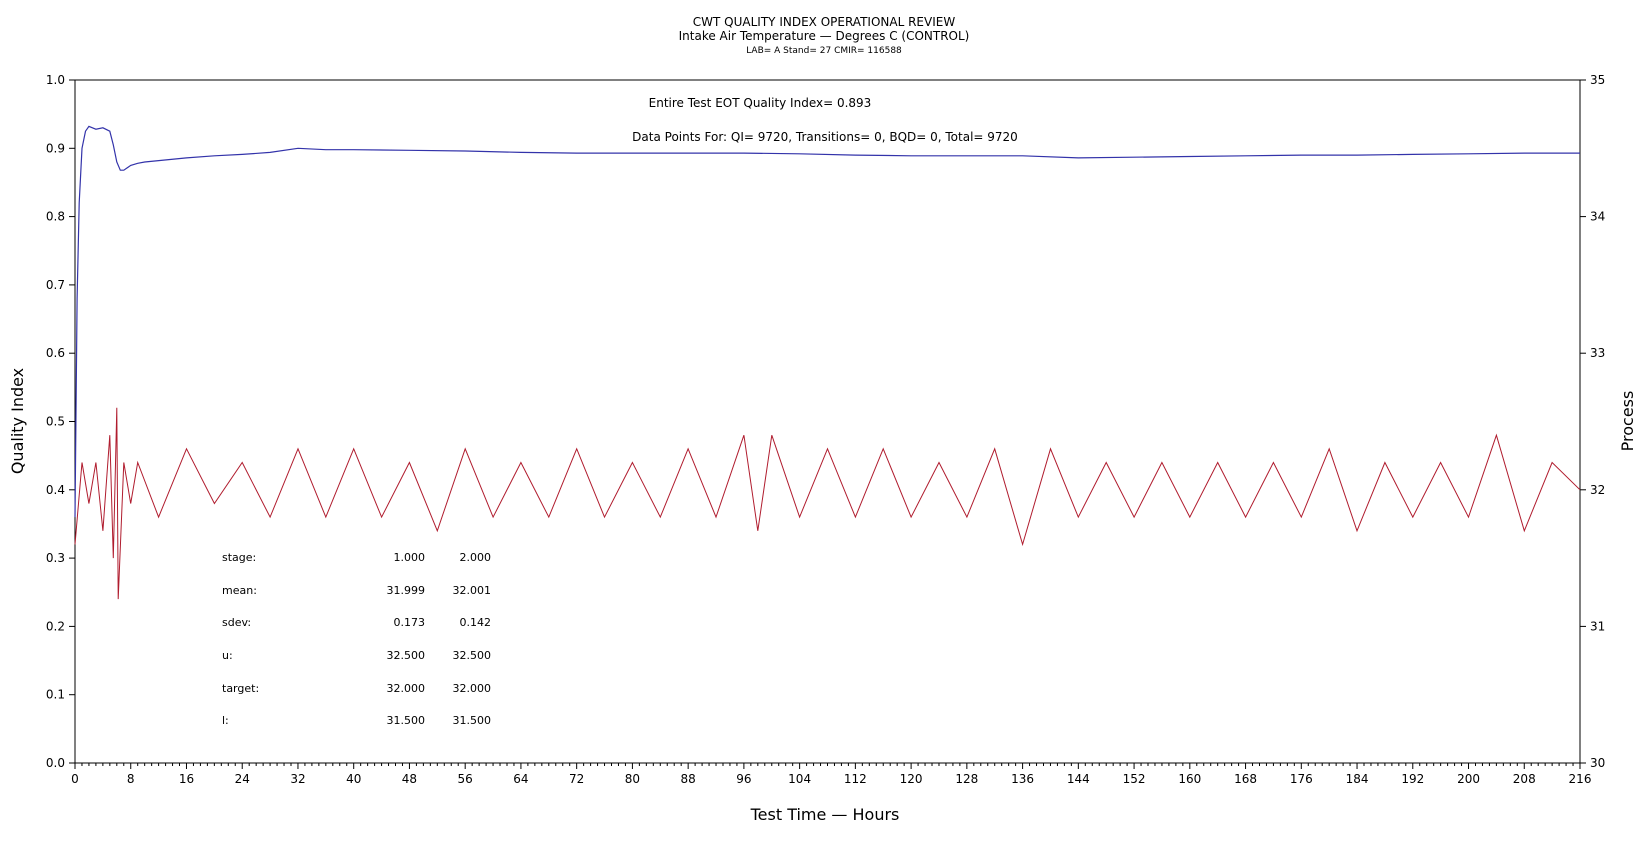 This screenshot has width=1648, height=845. I want to click on x-tick-label: 88, so click(688, 779).